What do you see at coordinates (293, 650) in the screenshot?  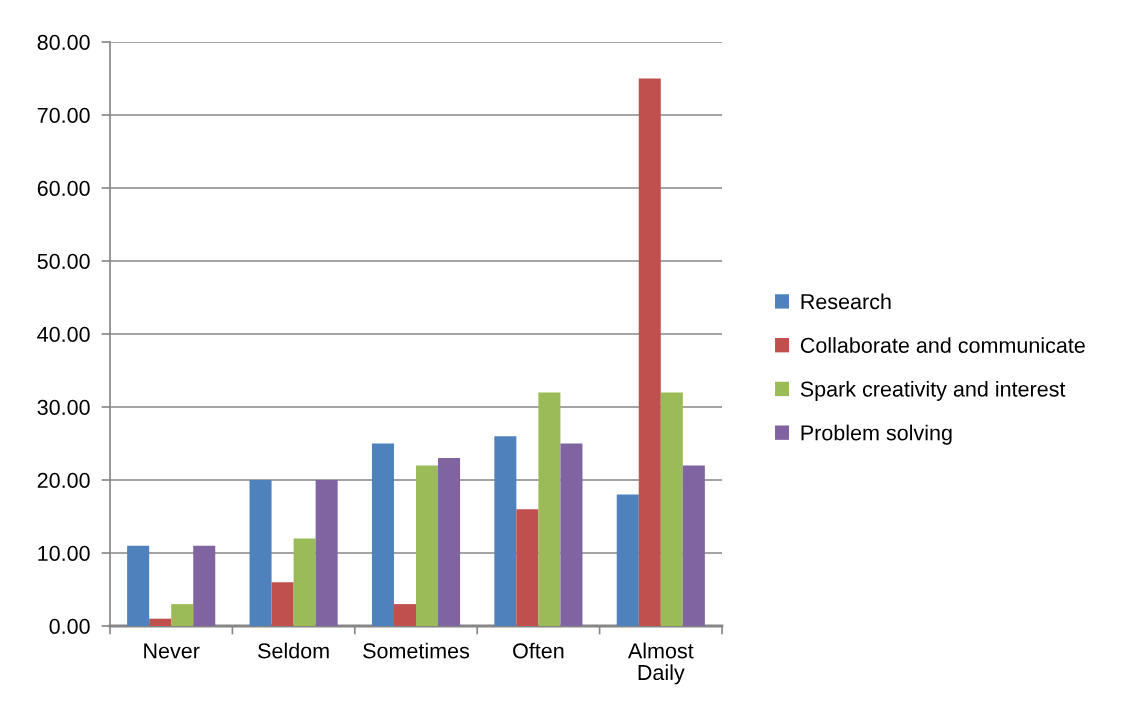 I see `x-tick-label: Seldom` at bounding box center [293, 650].